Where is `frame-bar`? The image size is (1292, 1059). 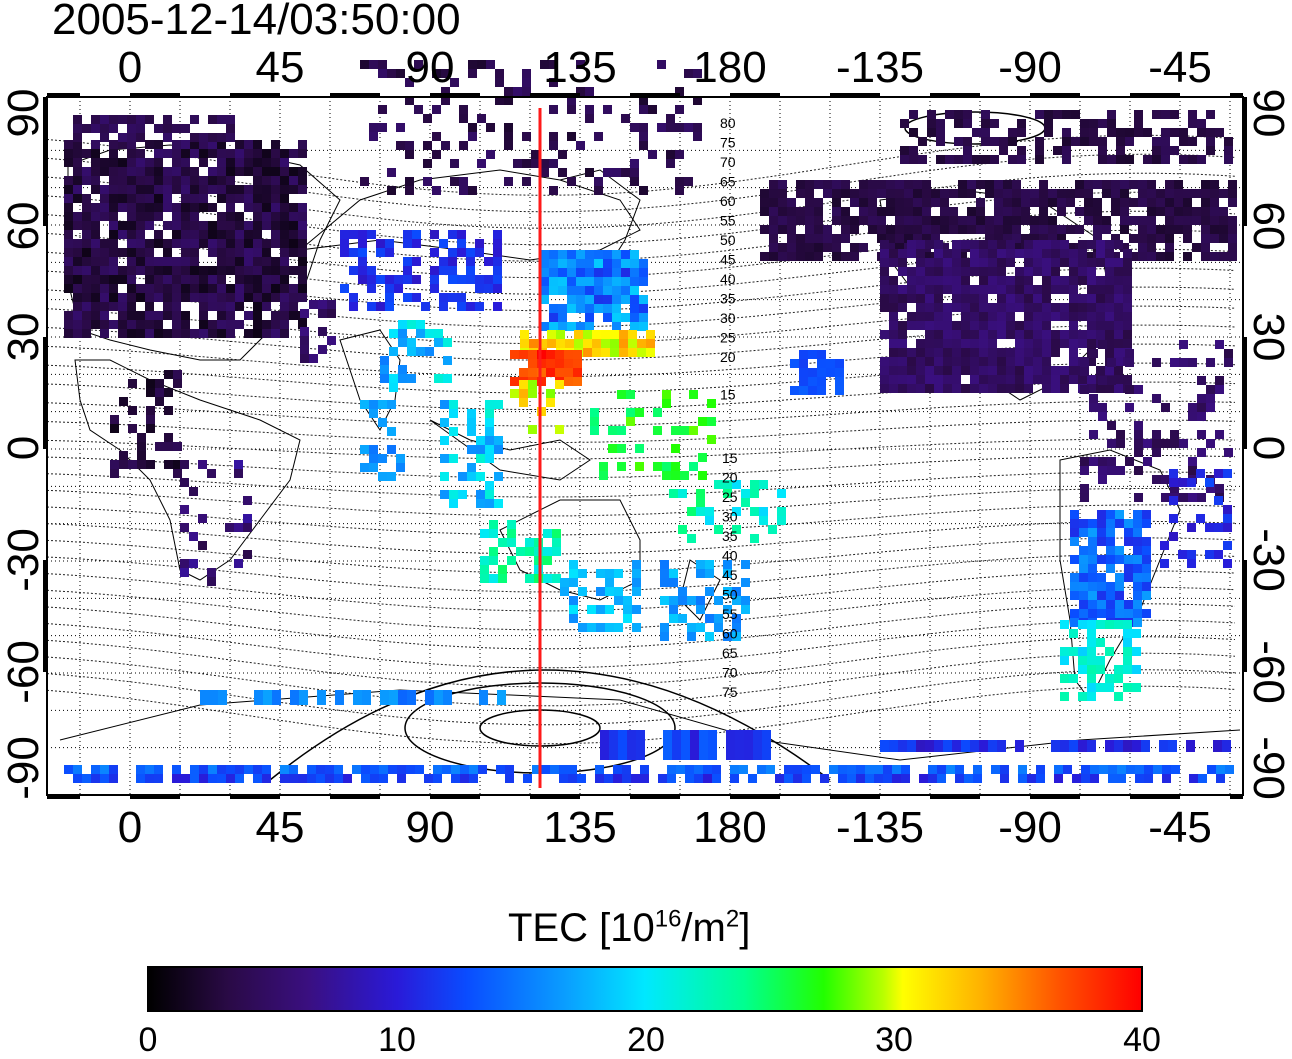 frame-bar is located at coordinates (1245, 616).